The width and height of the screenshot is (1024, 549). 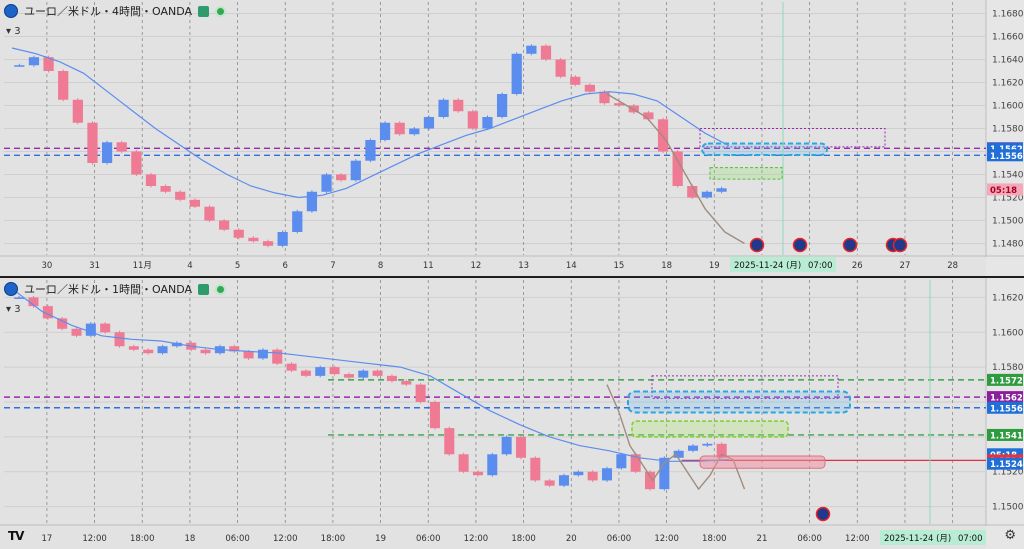 I want to click on y-tick-label: 1.16400, so click(x=1008, y=61).